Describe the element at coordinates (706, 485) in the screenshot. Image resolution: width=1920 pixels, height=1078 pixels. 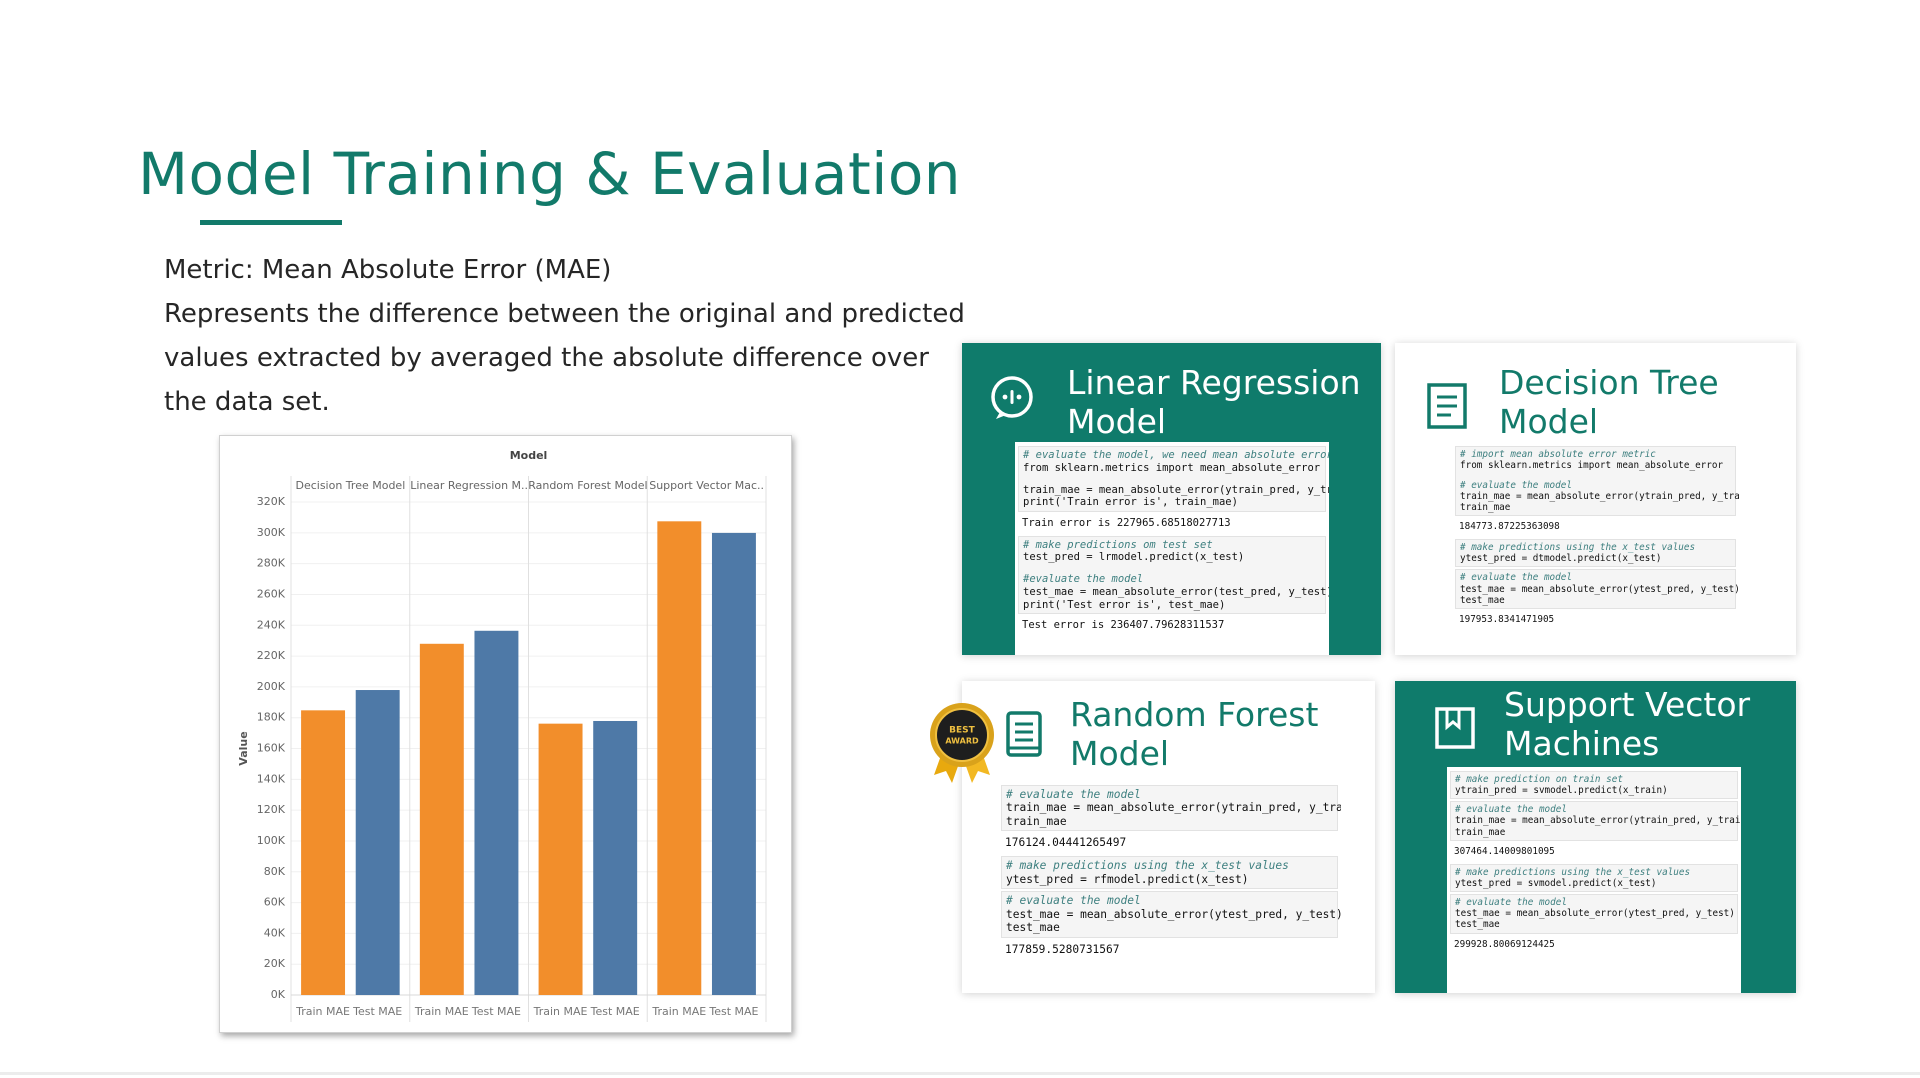
I see `facet-header: Support Vector Mac..` at that location.